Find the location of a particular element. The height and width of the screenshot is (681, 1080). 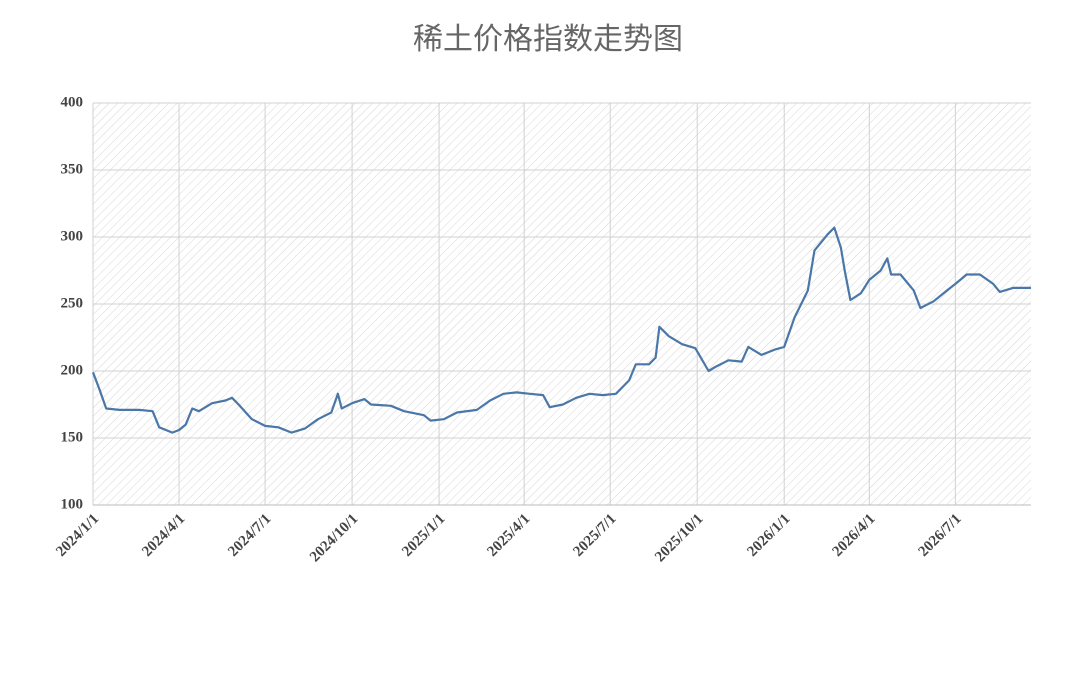

x-tick-label: 2025/4/1 is located at coordinates (508, 535).